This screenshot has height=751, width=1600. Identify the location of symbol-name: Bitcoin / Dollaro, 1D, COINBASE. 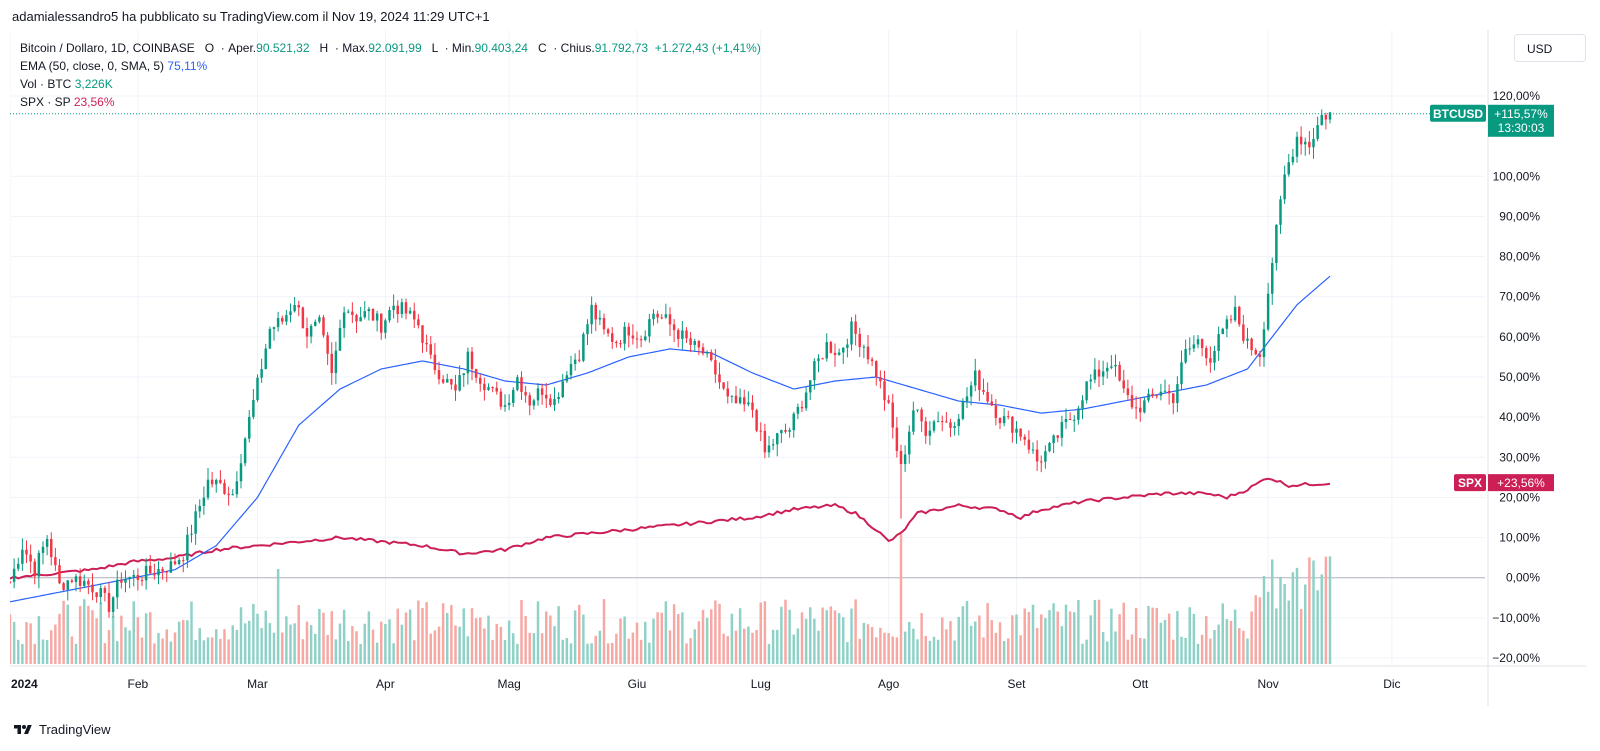
(107, 48).